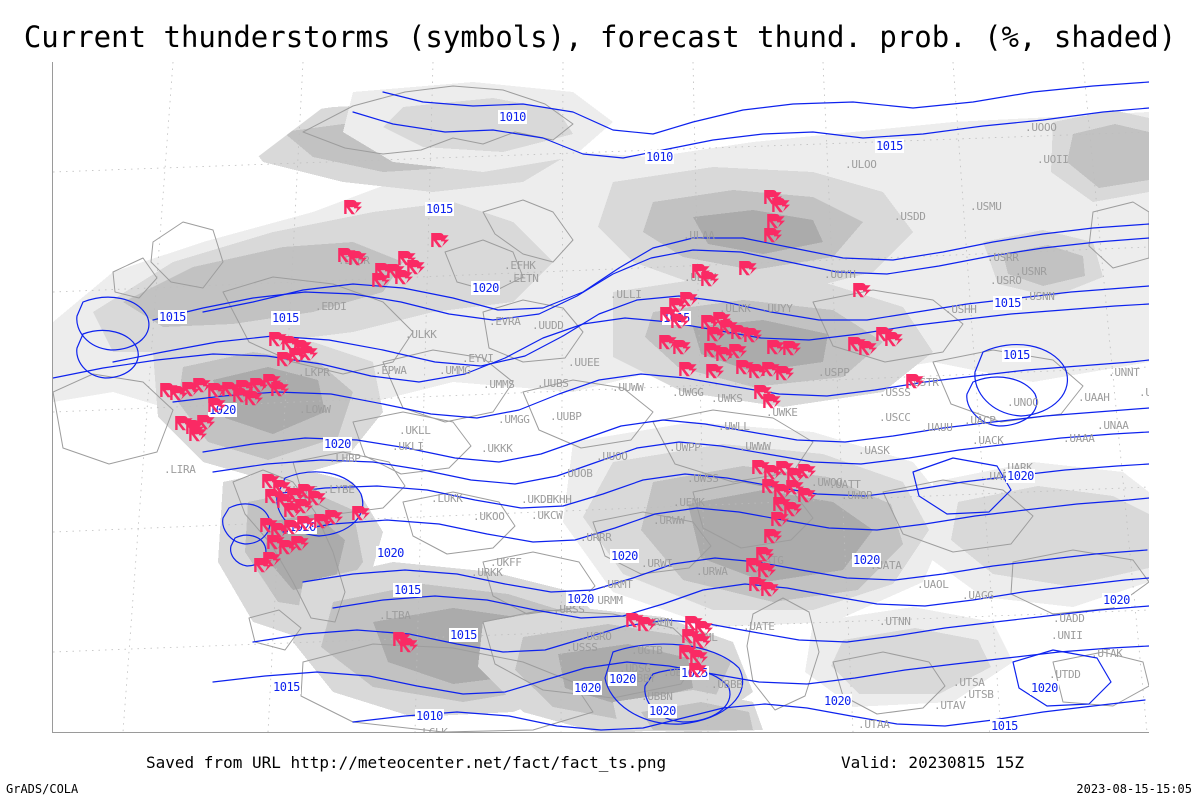 This screenshot has height=800, width=1200. Describe the element at coordinates (547, 515) in the screenshot. I see `station-label: .UKCW` at that location.